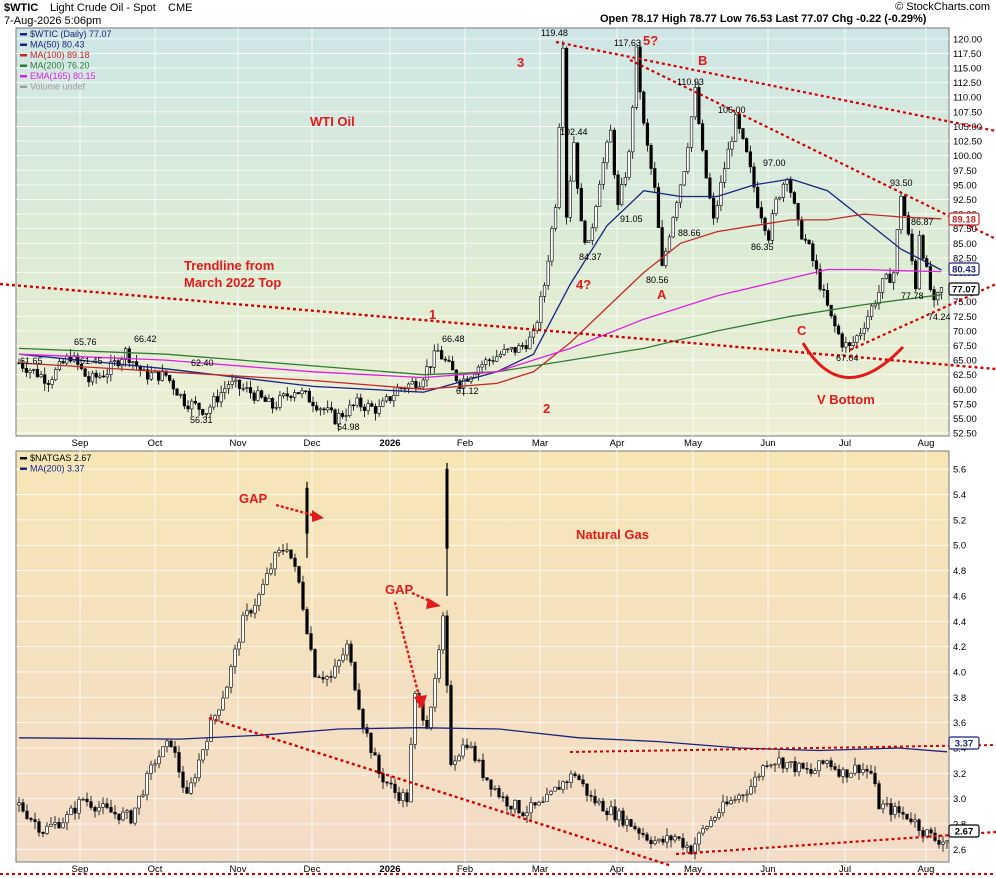 The width and height of the screenshot is (996, 878). I want to click on oil-legend-entry: EMA(165) 80.15, so click(63, 76).